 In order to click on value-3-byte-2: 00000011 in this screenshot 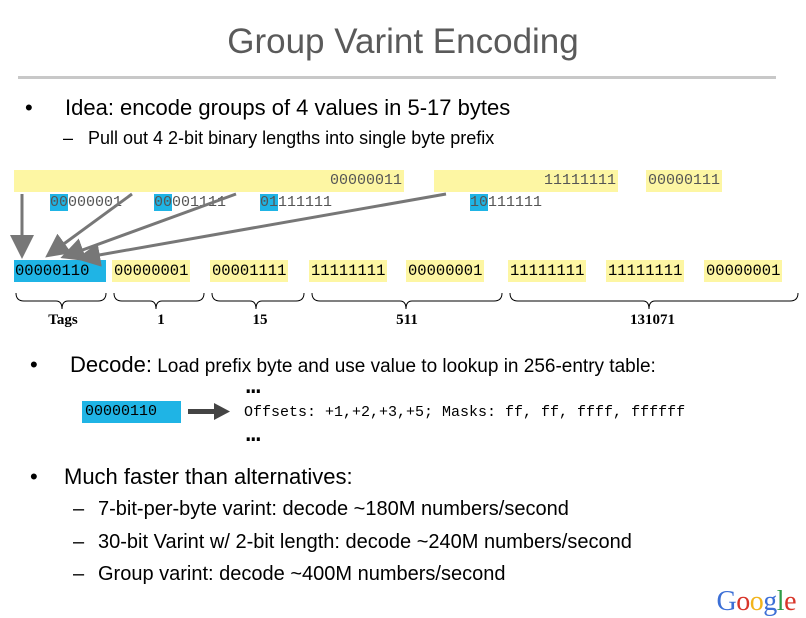, I will do `click(366, 181)`.